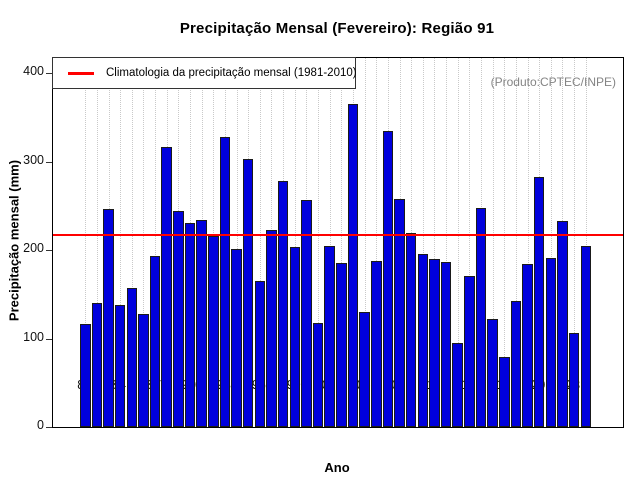 The height and width of the screenshot is (500, 640). I want to click on bar-2002, so click(329, 336).